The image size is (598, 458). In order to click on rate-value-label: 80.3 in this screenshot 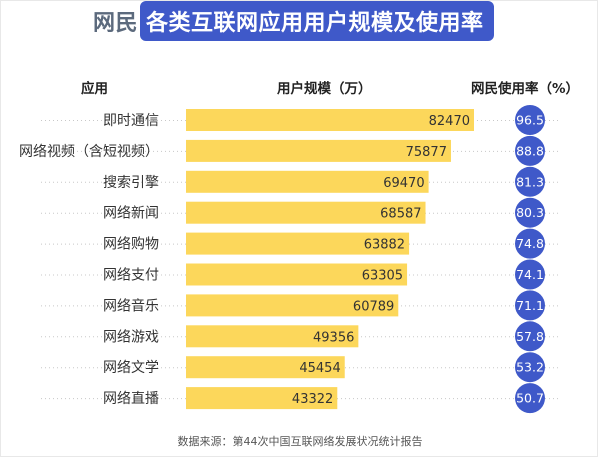, I will do `click(530, 212)`.